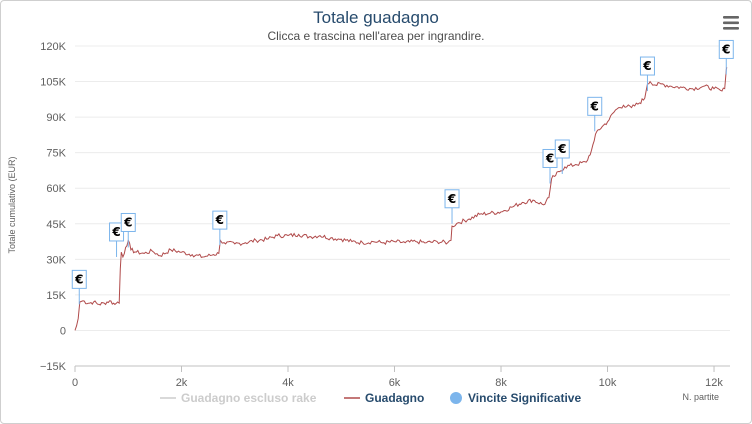  Describe the element at coordinates (376, 17) in the screenshot. I see `chart-title: Totale guadagno` at that location.